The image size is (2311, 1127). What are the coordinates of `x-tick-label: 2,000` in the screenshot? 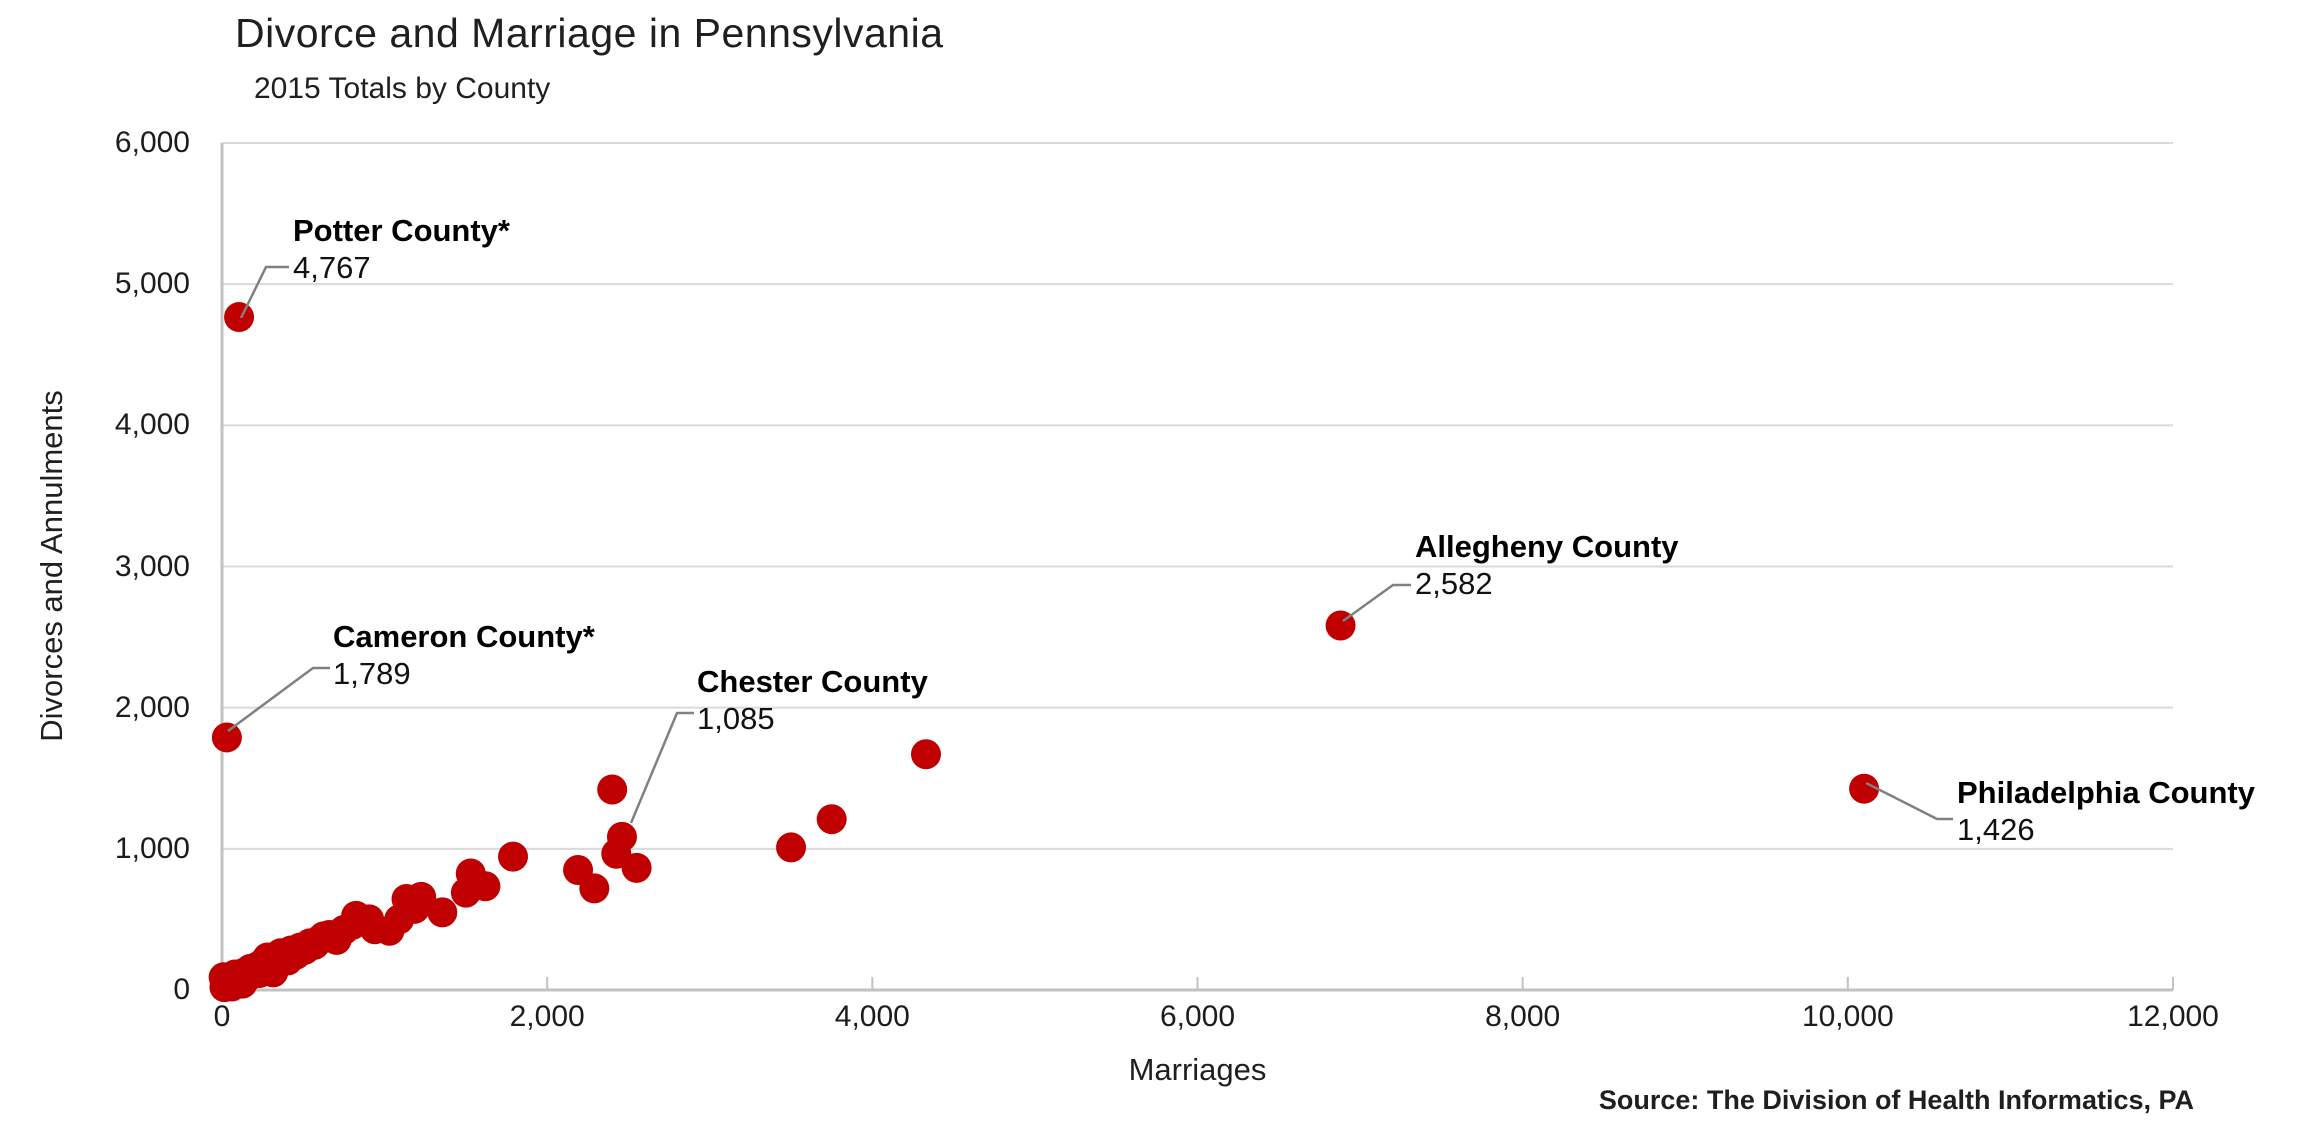 It's located at (547, 1016).